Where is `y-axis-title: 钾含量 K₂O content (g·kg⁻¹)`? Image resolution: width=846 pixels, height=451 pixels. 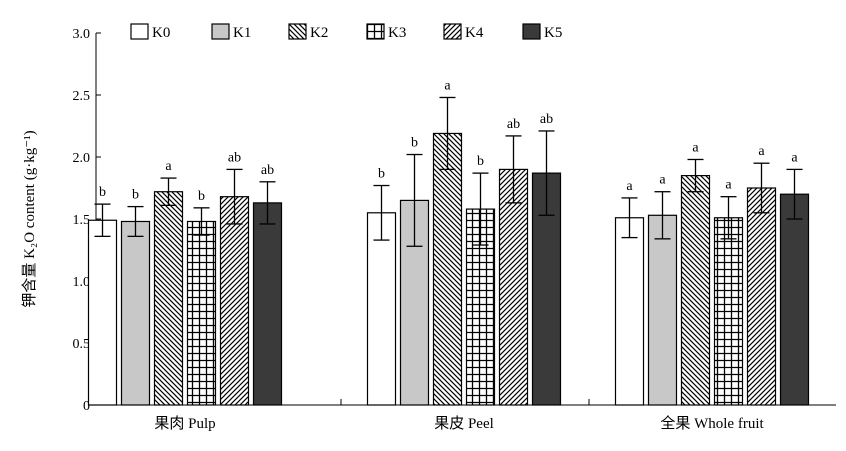
y-axis-title: 钾含量 K₂O content (g·kg⁻¹) is located at coordinates (29, 218).